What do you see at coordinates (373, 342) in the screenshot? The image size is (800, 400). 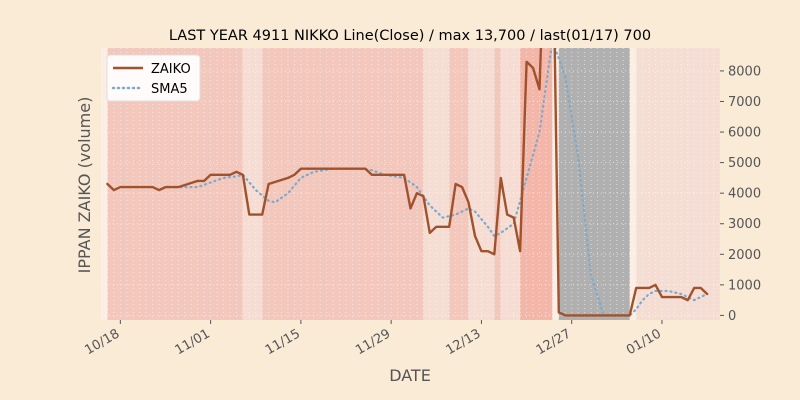 I see `x-tick-label: 11/29` at bounding box center [373, 342].